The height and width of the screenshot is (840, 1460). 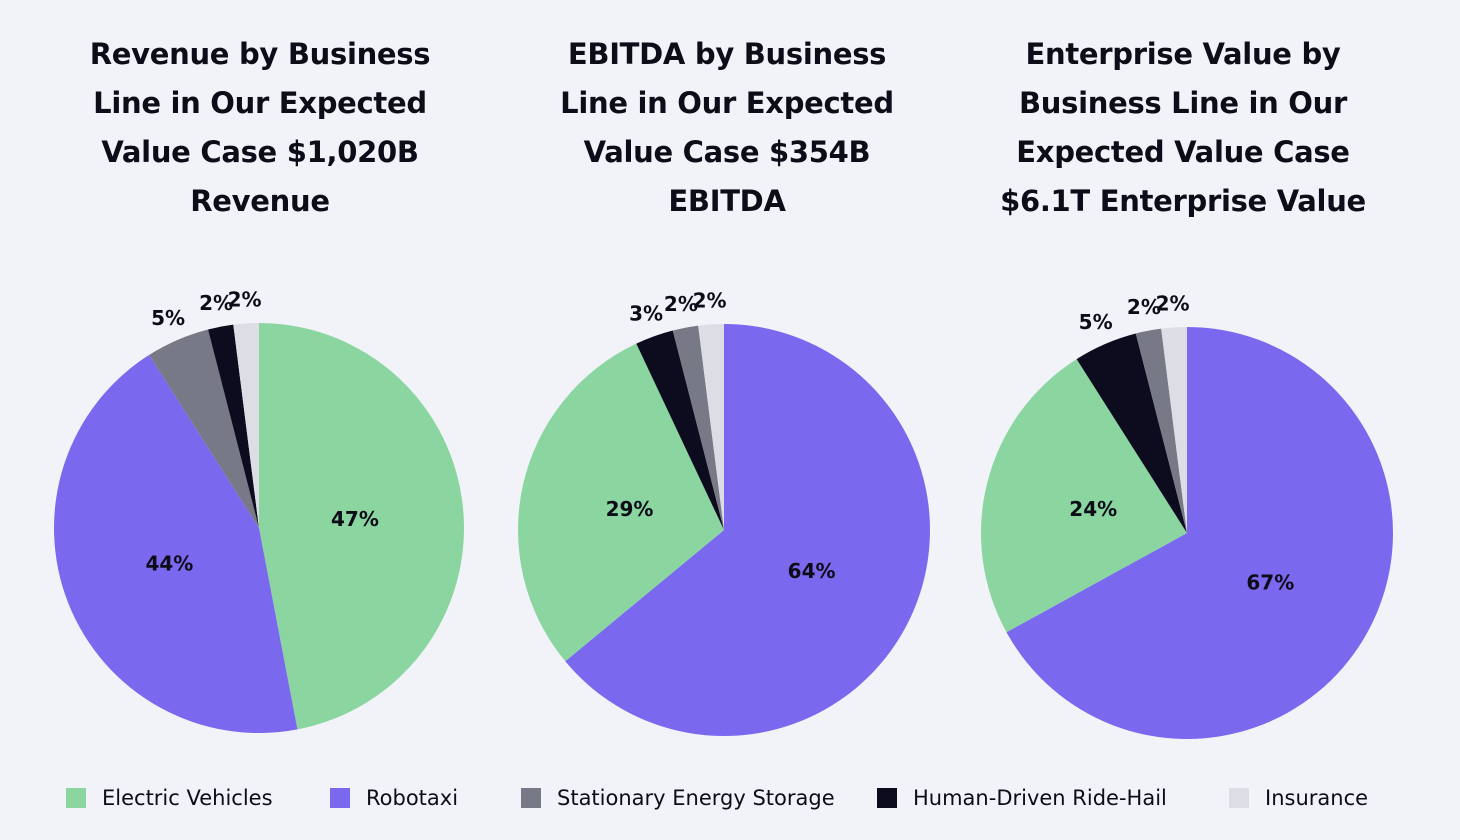 What do you see at coordinates (1317, 798) in the screenshot?
I see `legend-label: Insurance` at bounding box center [1317, 798].